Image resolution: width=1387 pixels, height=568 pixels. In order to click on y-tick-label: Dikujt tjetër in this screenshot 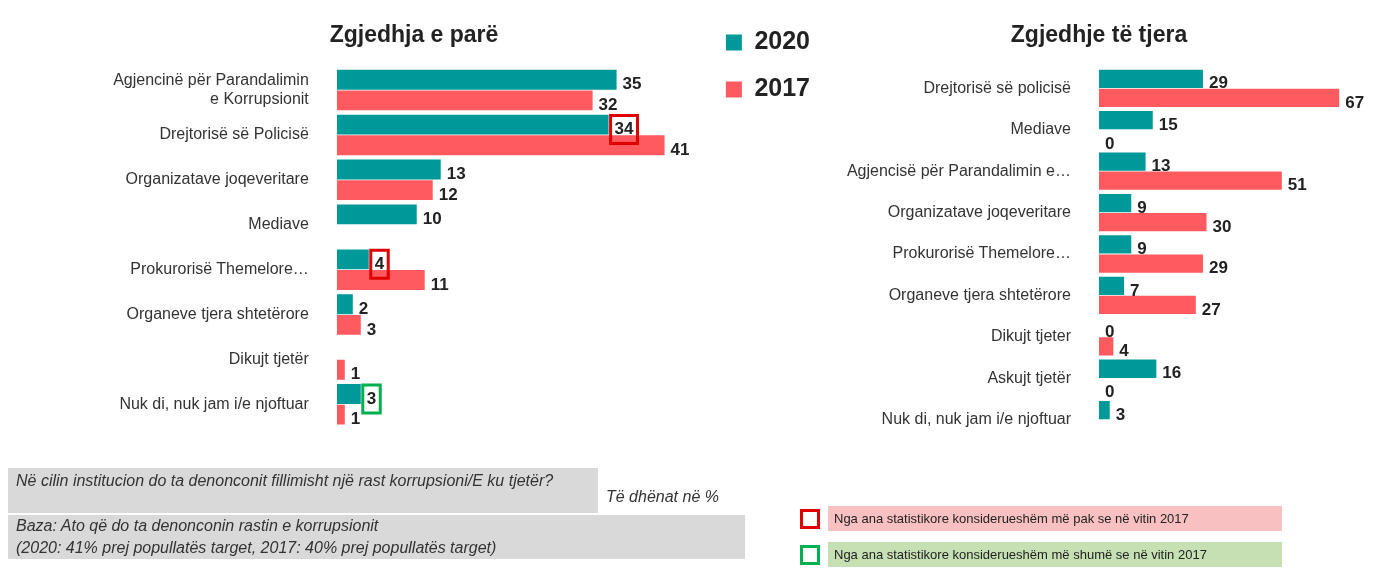, I will do `click(269, 358)`.